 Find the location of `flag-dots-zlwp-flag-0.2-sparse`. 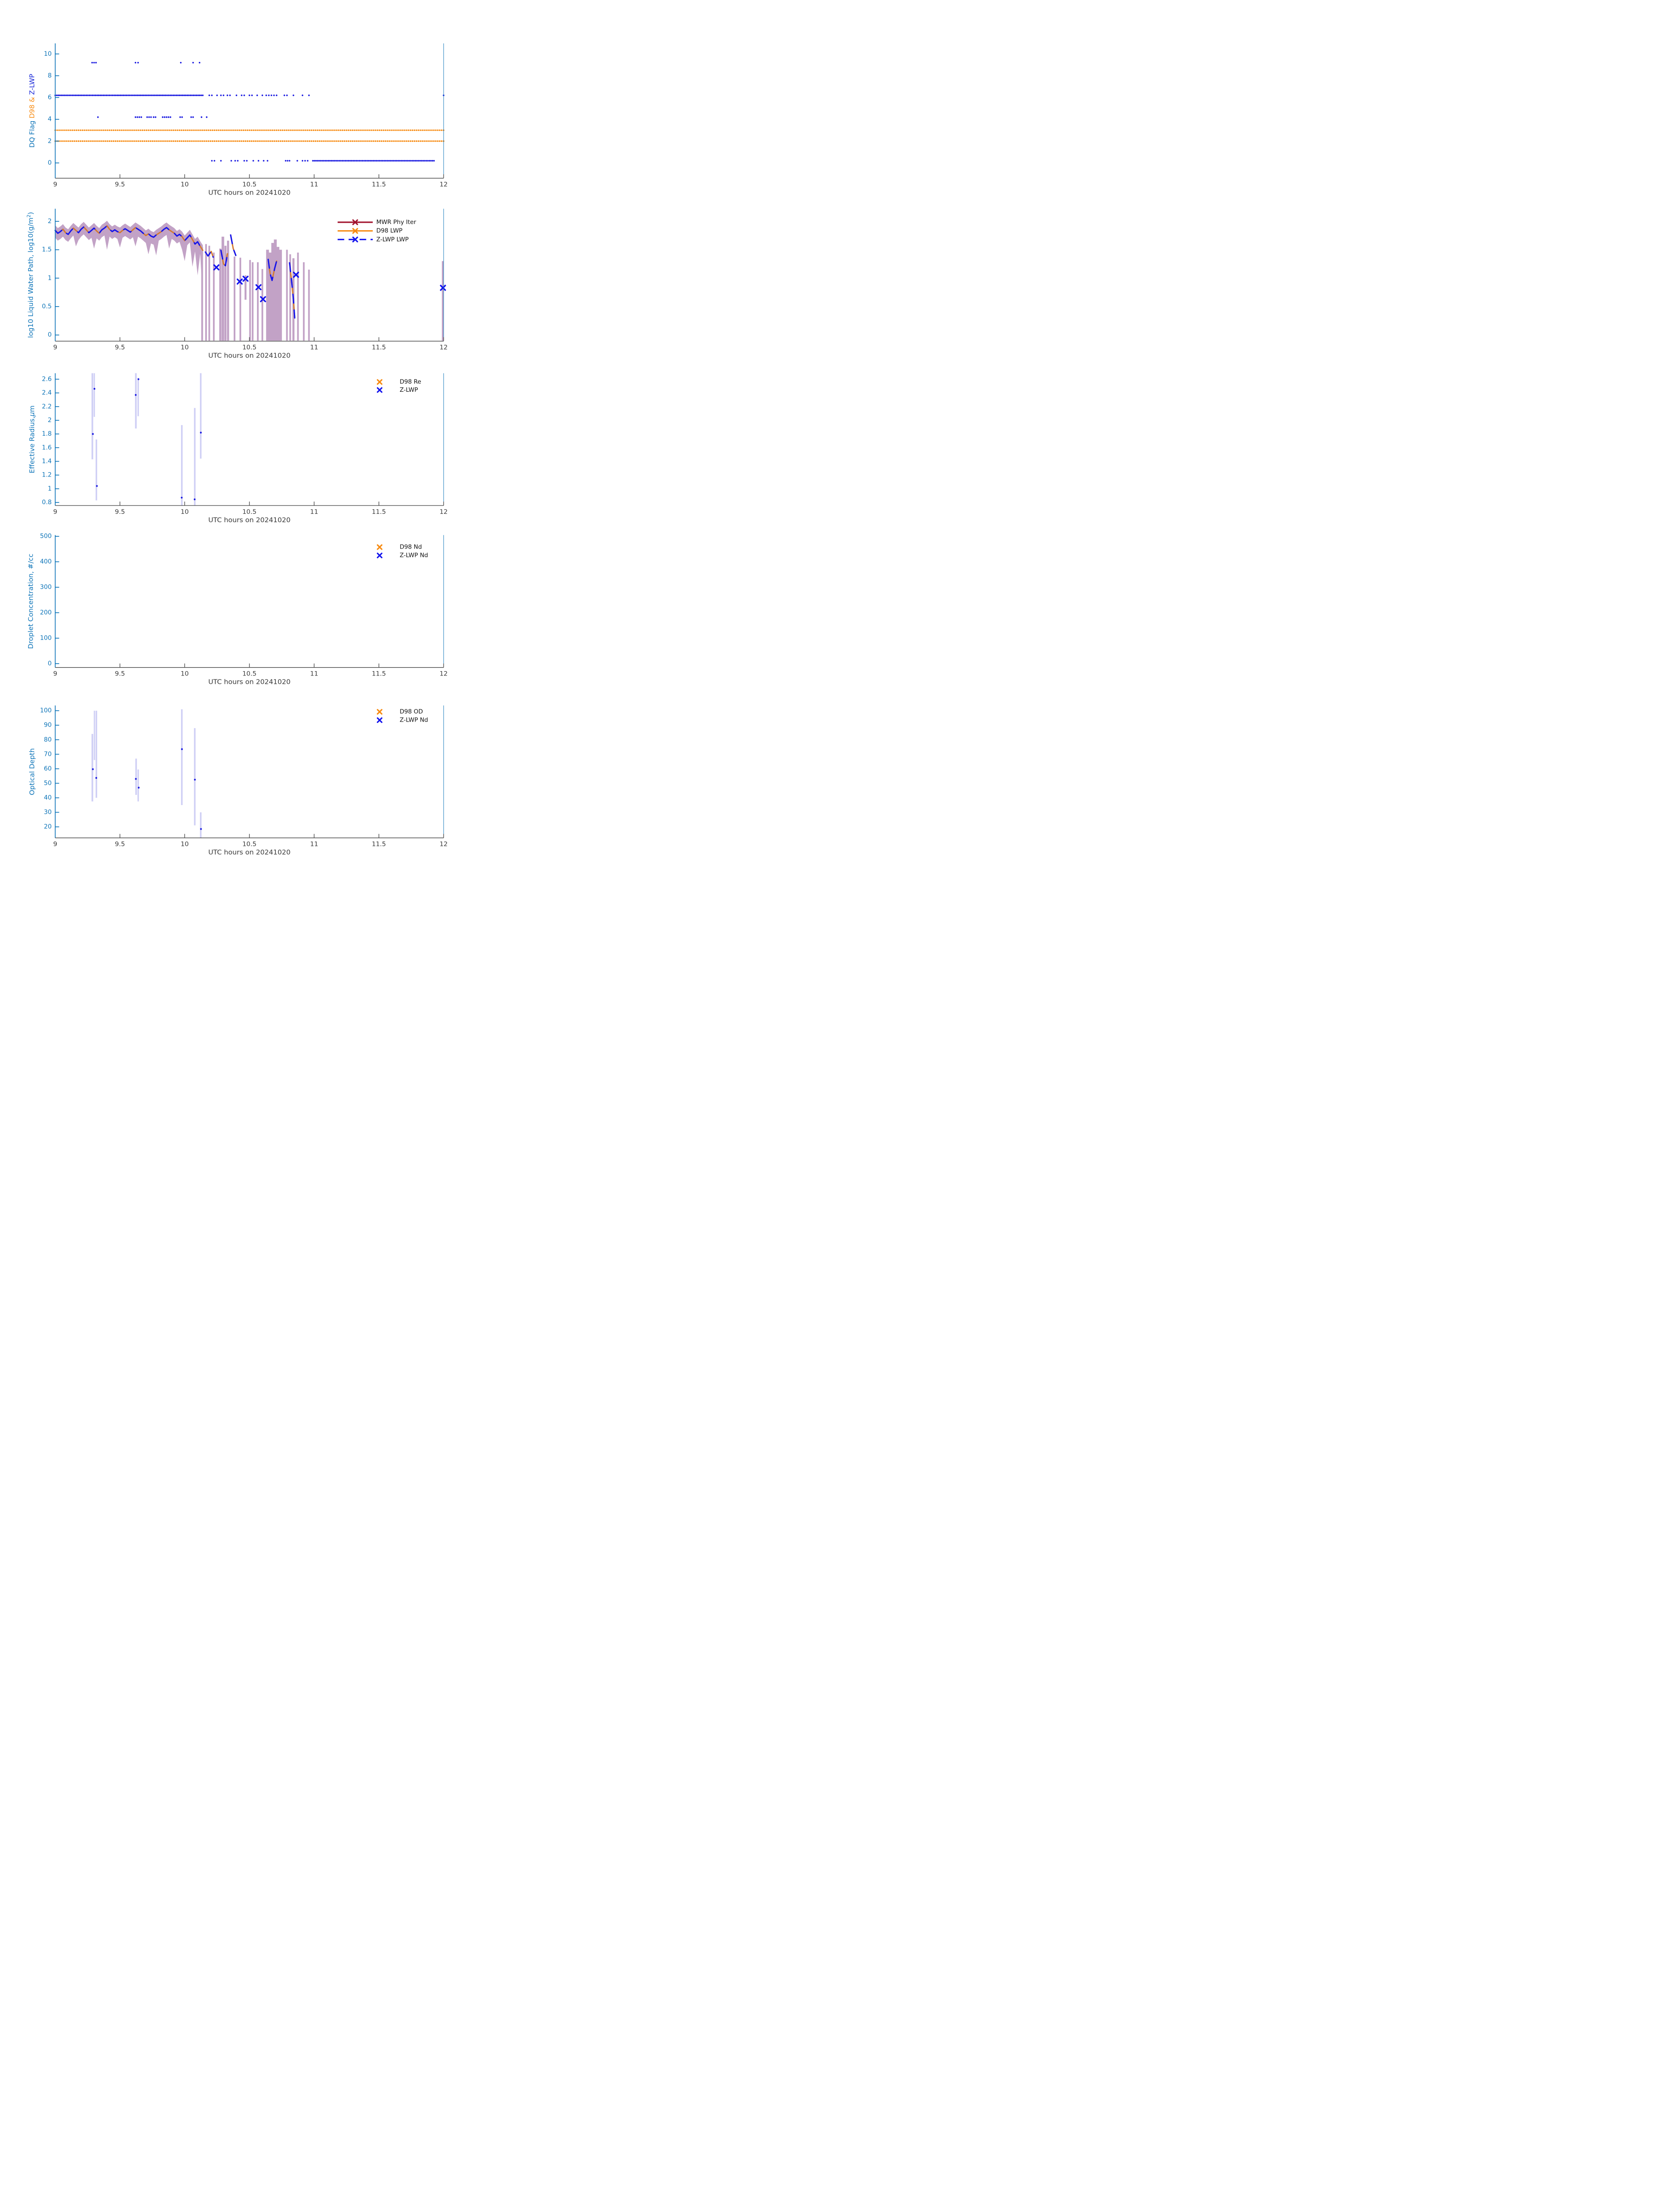

flag-dots-zlwp-flag-0.2-sparse is located at coordinates (260, 161).